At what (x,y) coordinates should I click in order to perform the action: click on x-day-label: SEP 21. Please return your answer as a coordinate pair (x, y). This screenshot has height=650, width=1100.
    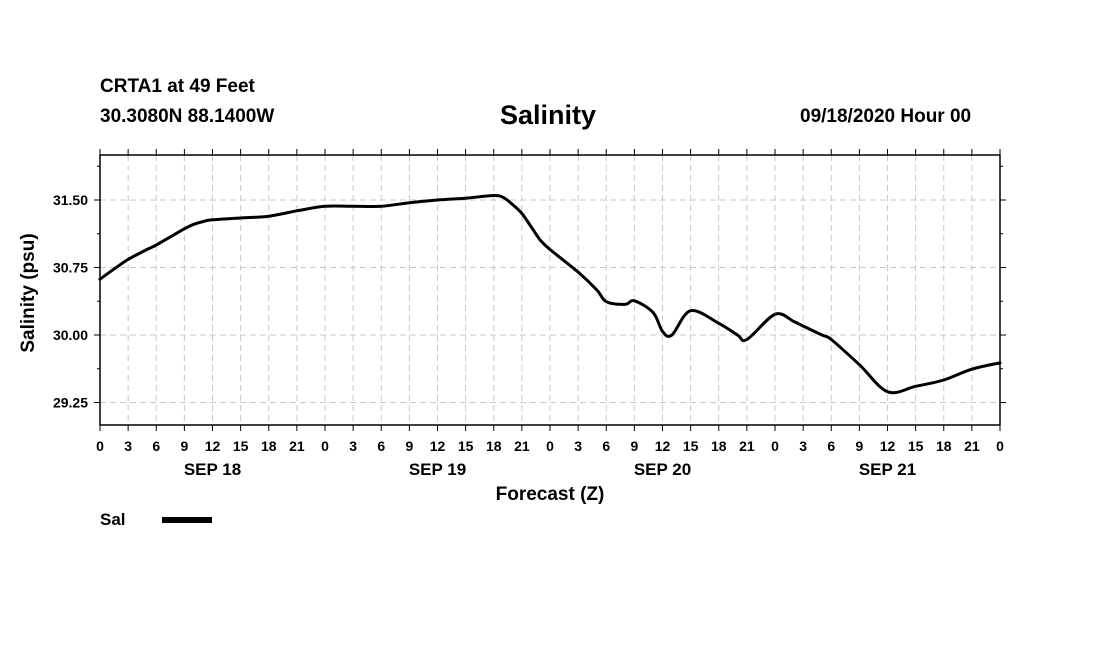
    Looking at the image, I should click on (887, 469).